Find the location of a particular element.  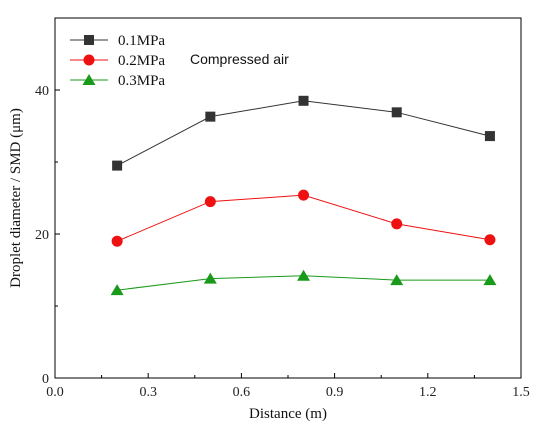

y-tick-label: 20 is located at coordinates (42, 235).